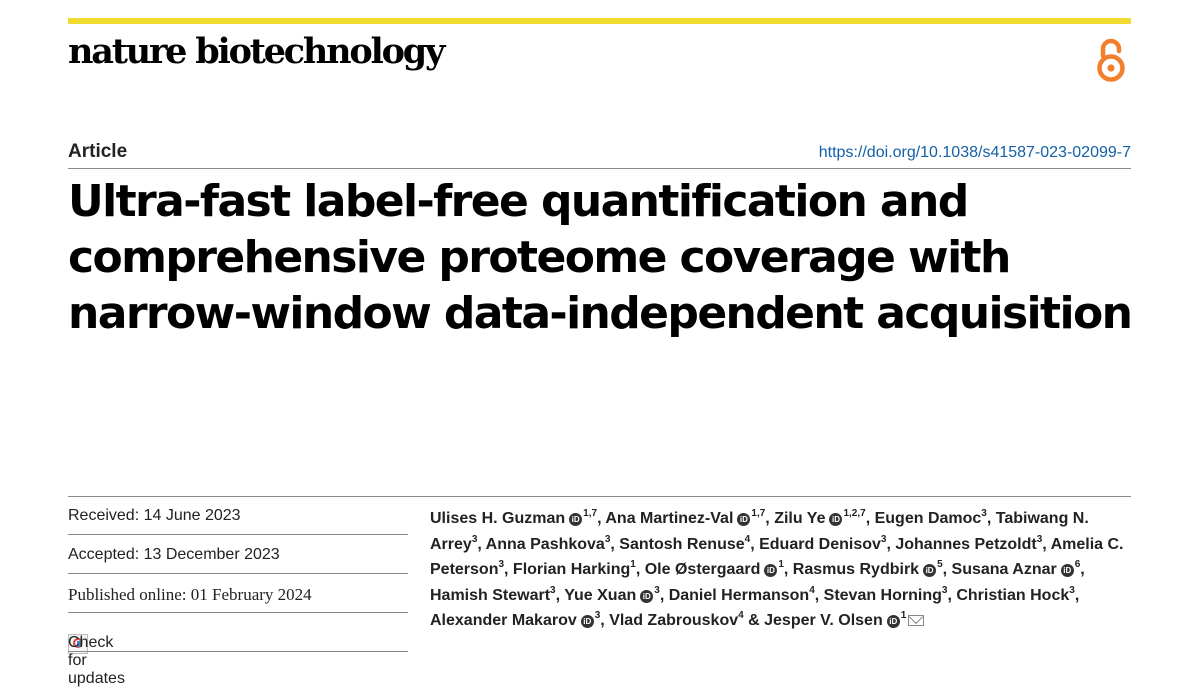 This screenshot has width=1200, height=688. I want to click on author-name: Tabiwang N. Arrey, so click(759, 531).